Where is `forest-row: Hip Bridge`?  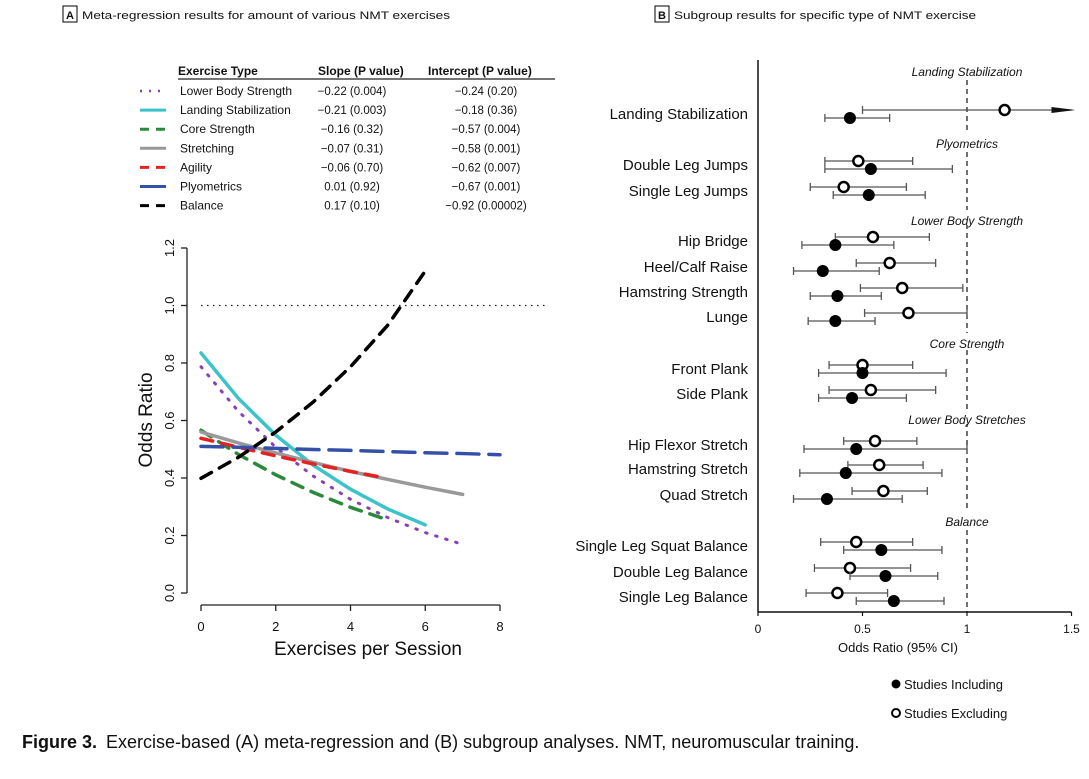
forest-row: Hip Bridge is located at coordinates (804, 240).